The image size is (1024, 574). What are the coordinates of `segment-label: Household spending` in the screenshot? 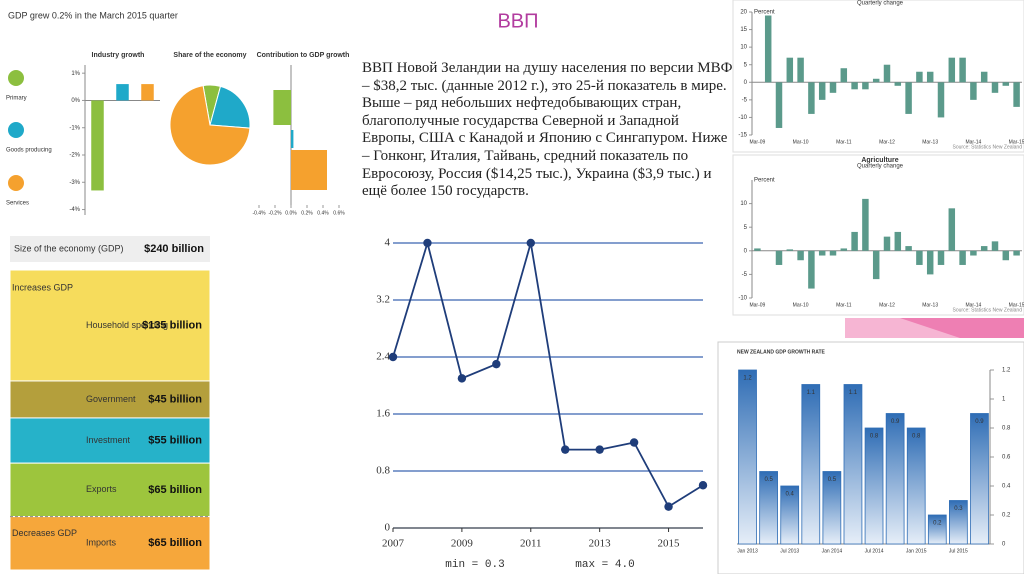 It's located at (127, 325).